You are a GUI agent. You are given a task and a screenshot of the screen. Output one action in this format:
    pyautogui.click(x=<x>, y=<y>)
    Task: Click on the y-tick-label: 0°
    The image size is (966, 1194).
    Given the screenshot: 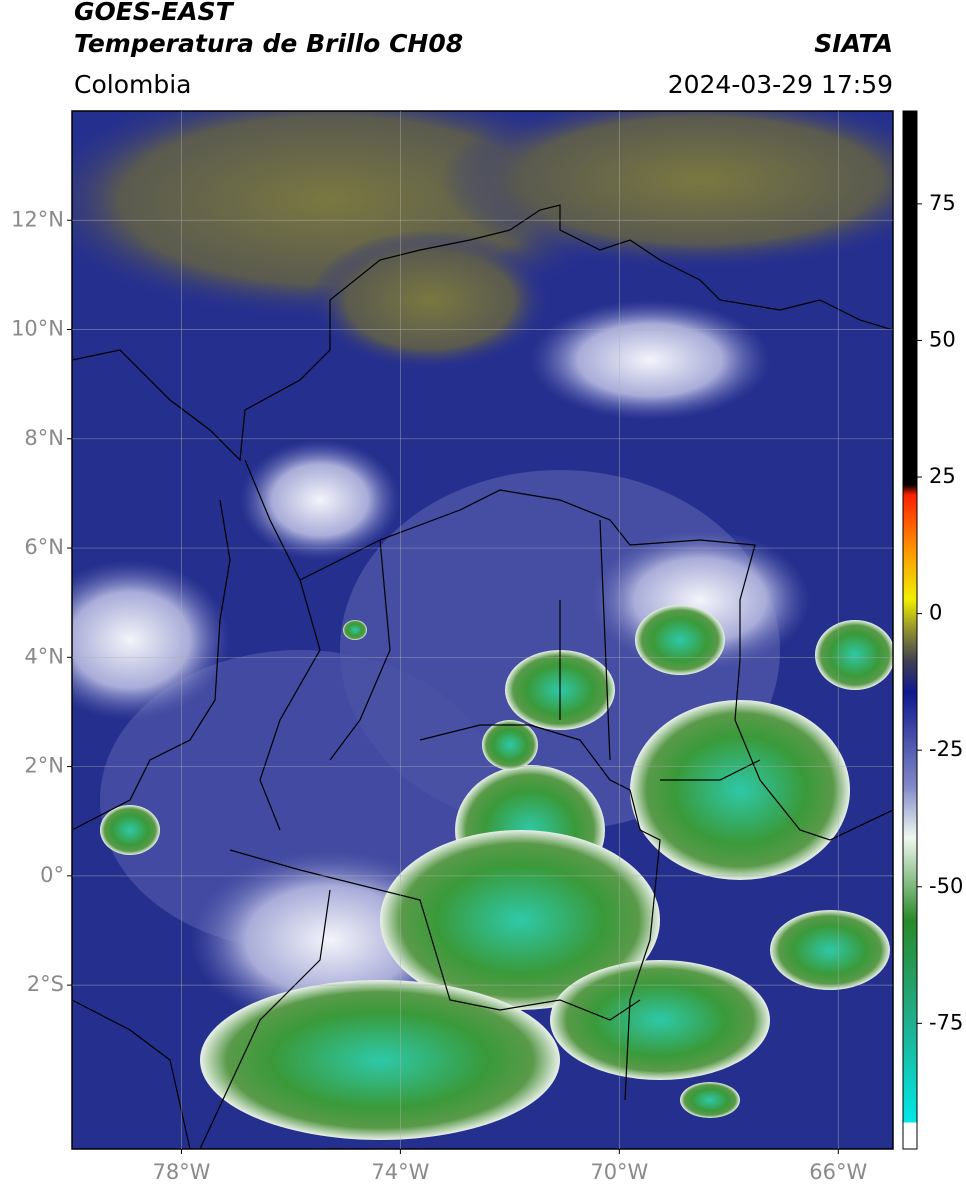 What is the action you would take?
    pyautogui.click(x=52, y=875)
    